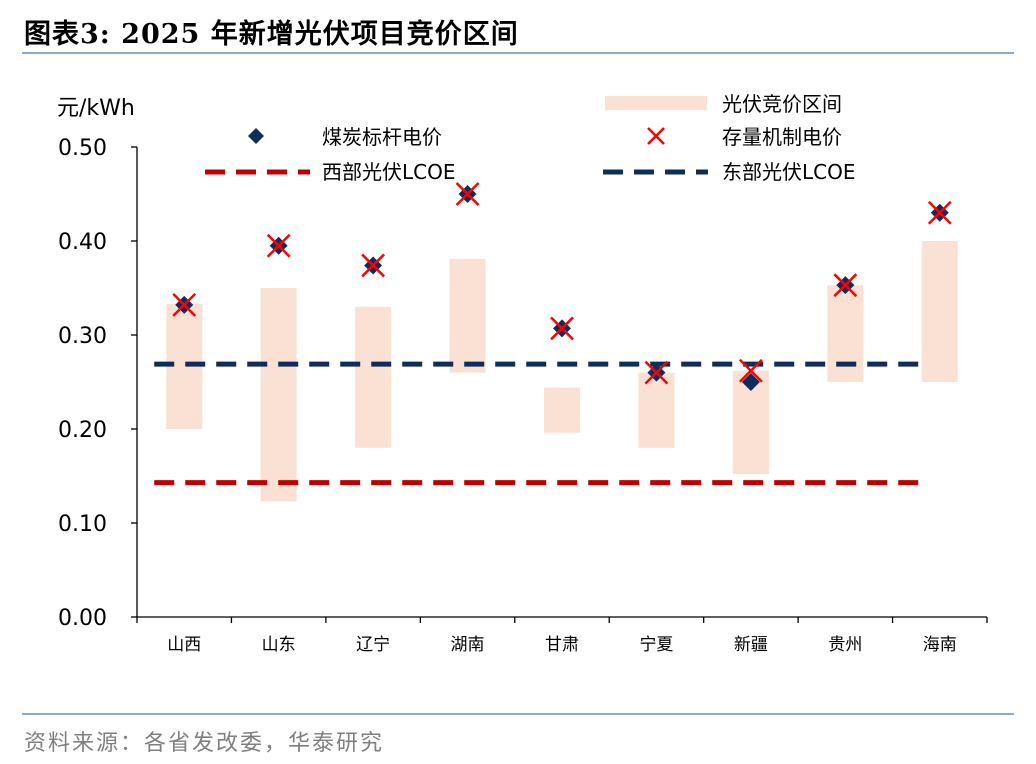  I want to click on x-tick-label: 宁夏, so click(656, 645).